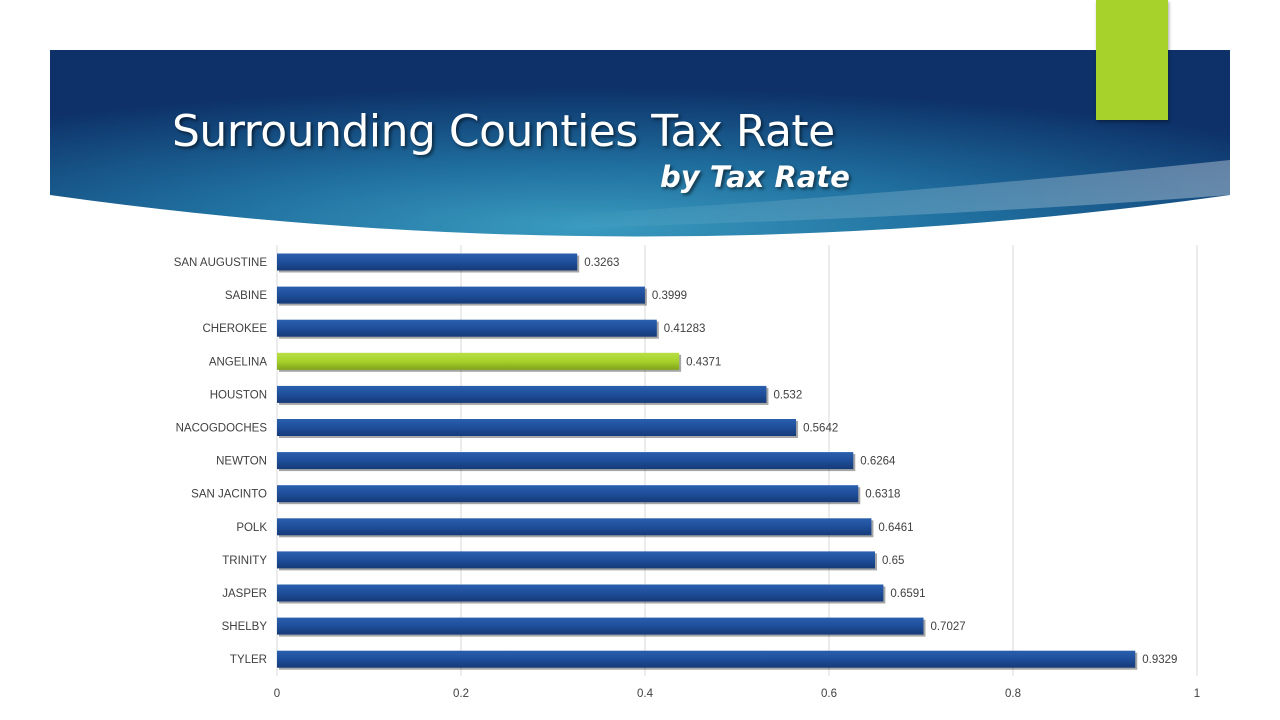 Image resolution: width=1280 pixels, height=720 pixels. I want to click on accent-block, so click(1132, 60).